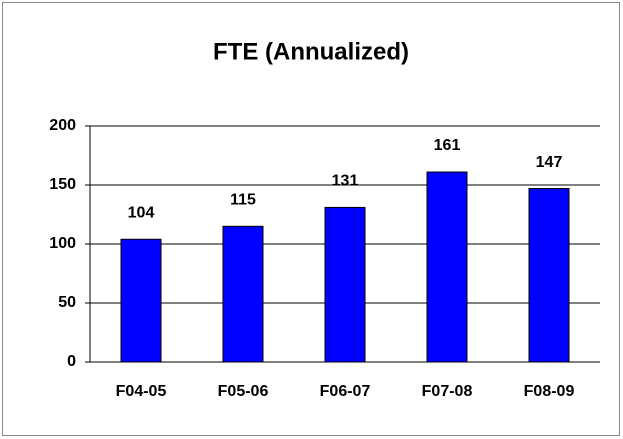  I want to click on x-tick-label: F07-08, so click(447, 391).